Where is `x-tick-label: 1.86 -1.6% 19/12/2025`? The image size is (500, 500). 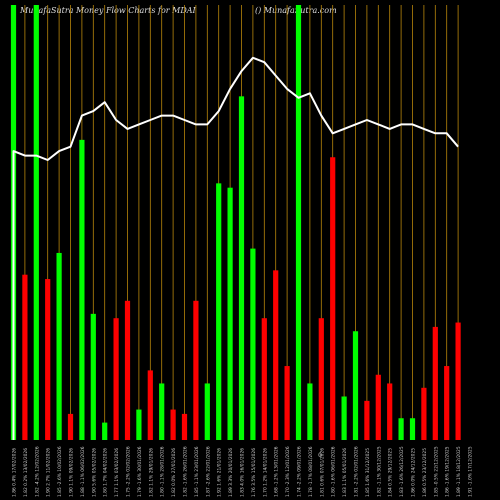 x-tick-label: 1.86 -1.6% 19/12/2025 is located at coordinates (448, 471).